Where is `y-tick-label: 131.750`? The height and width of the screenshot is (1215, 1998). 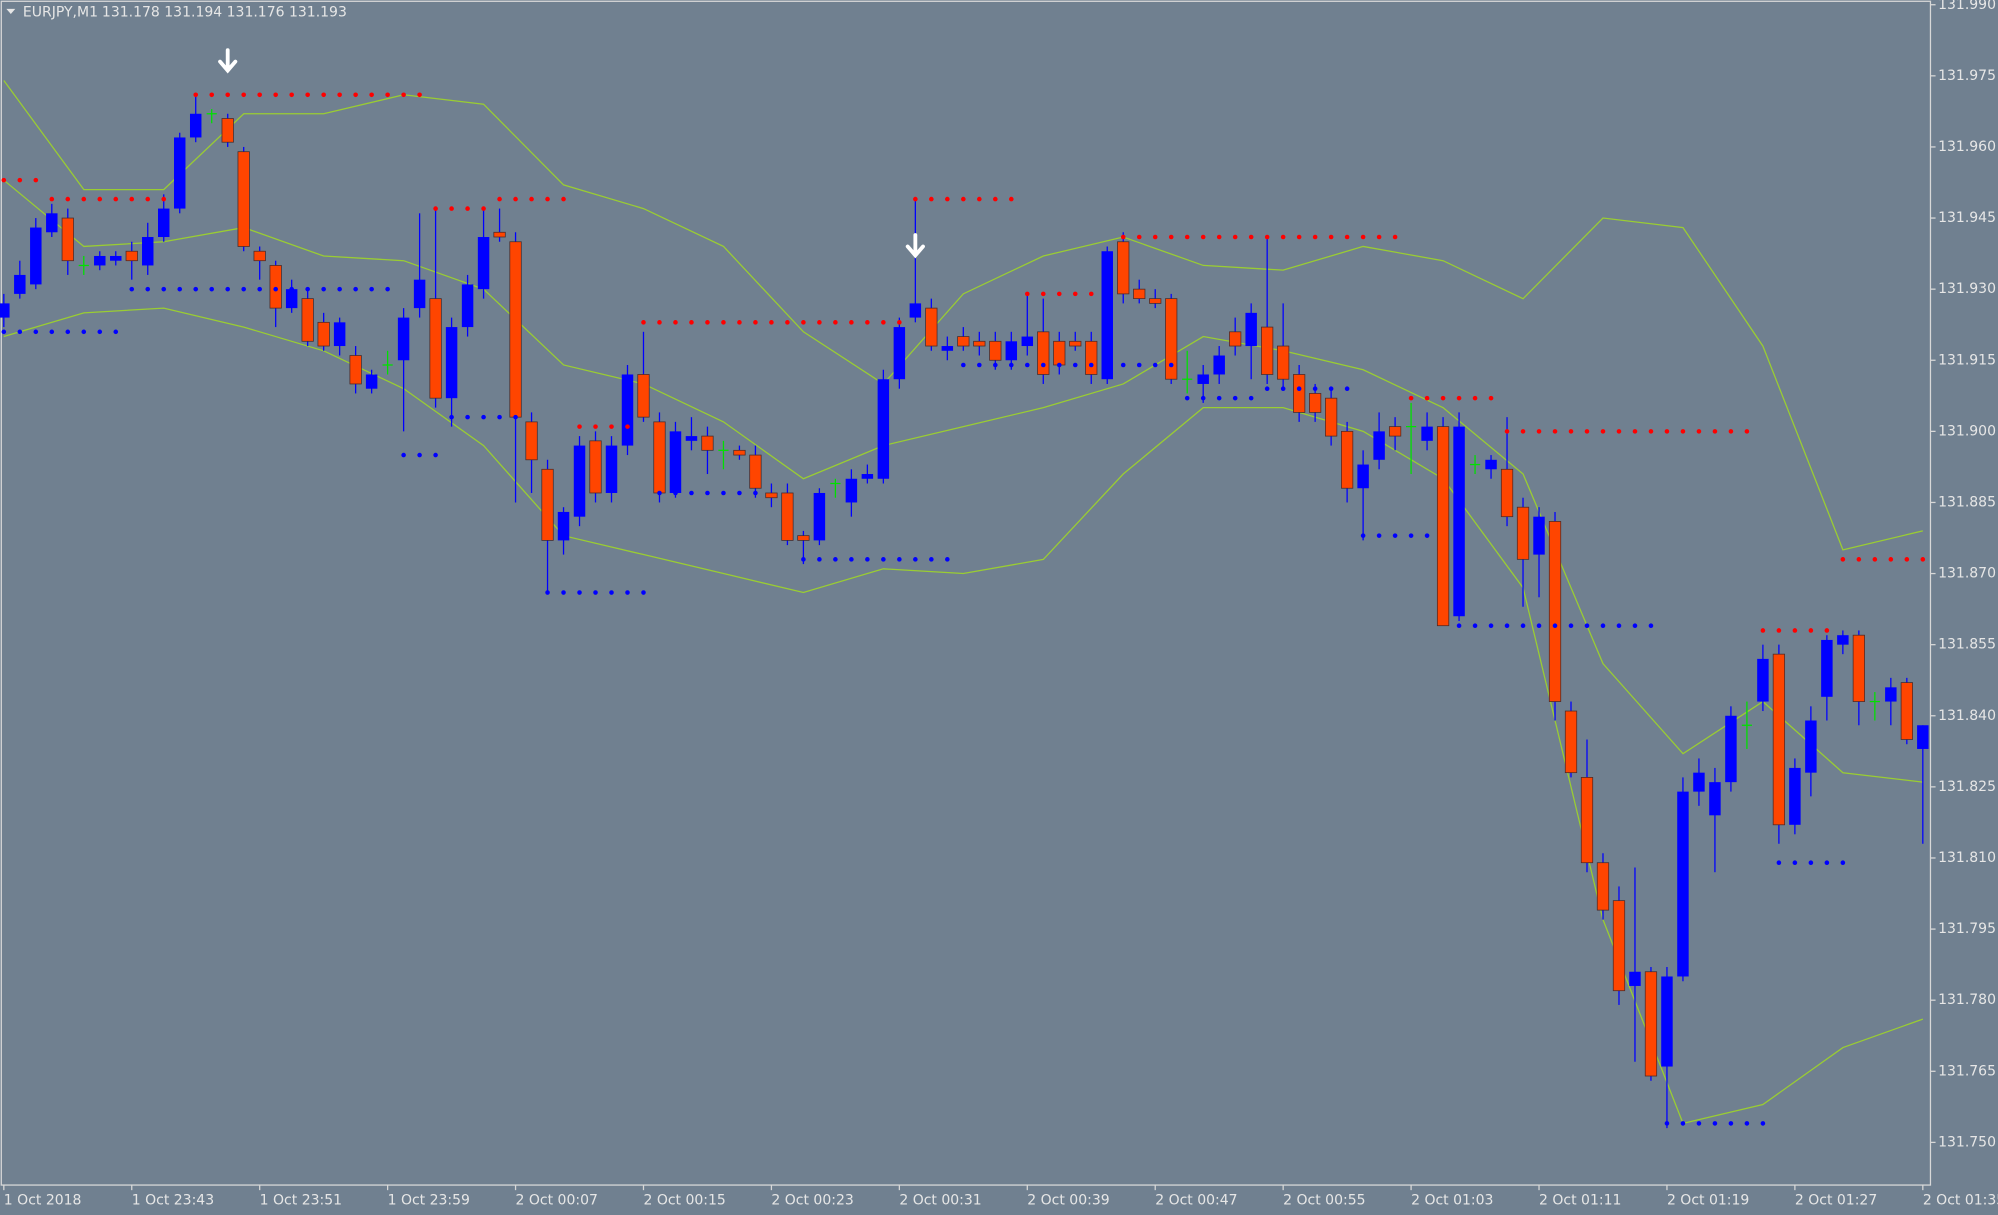 y-tick-label: 131.750 is located at coordinates (1967, 1142).